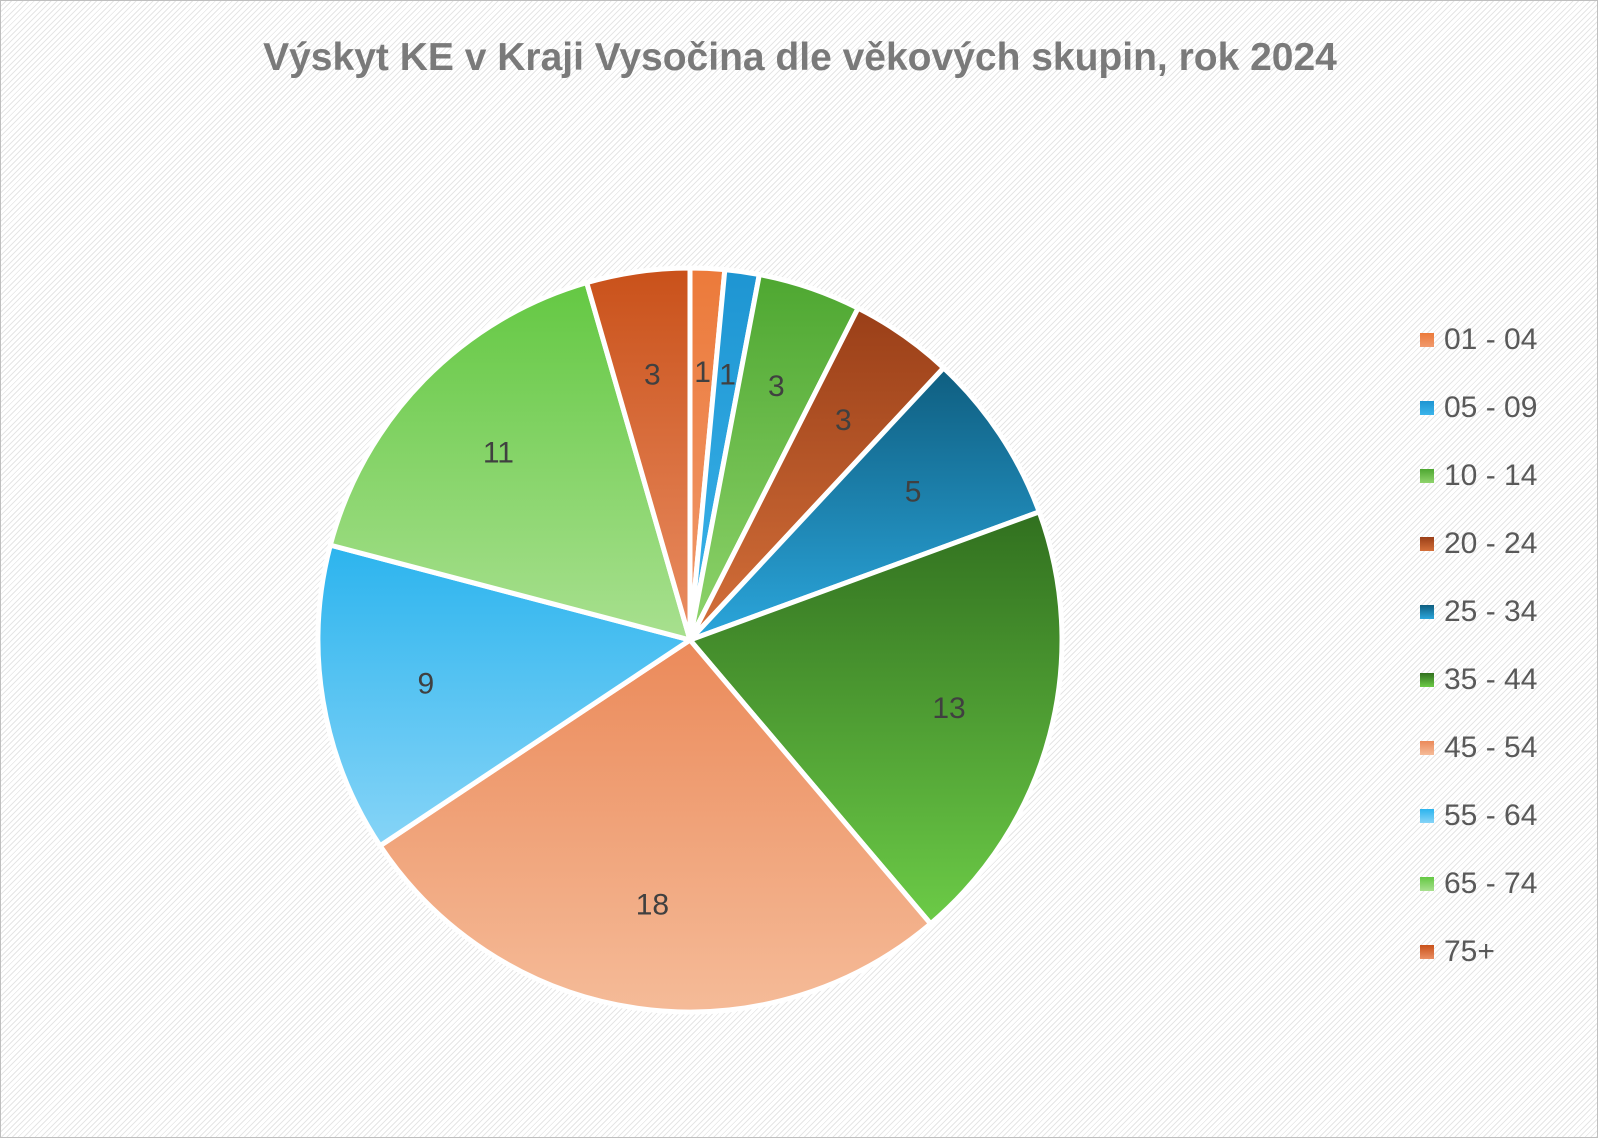 The height and width of the screenshot is (1140, 1600). Describe the element at coordinates (1491, 611) in the screenshot. I see `legend-label: 25 - 34` at that location.